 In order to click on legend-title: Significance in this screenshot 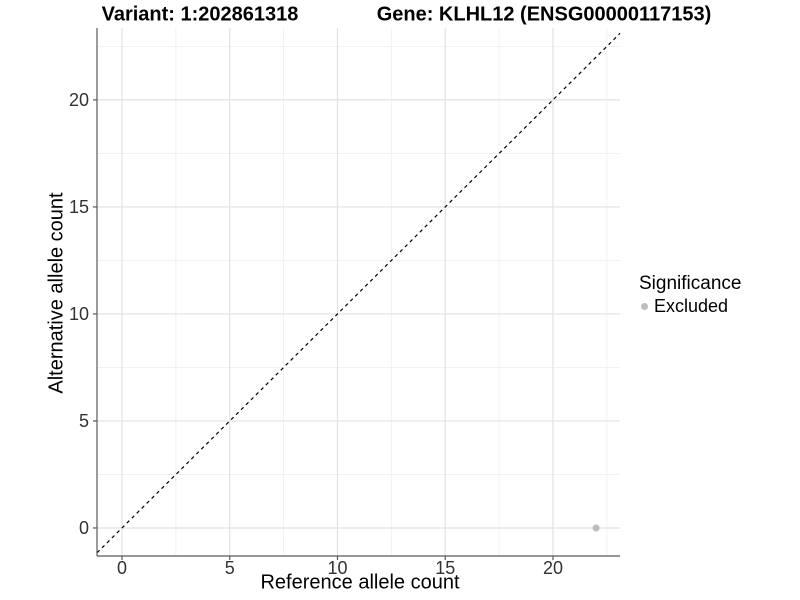, I will do `click(690, 283)`.